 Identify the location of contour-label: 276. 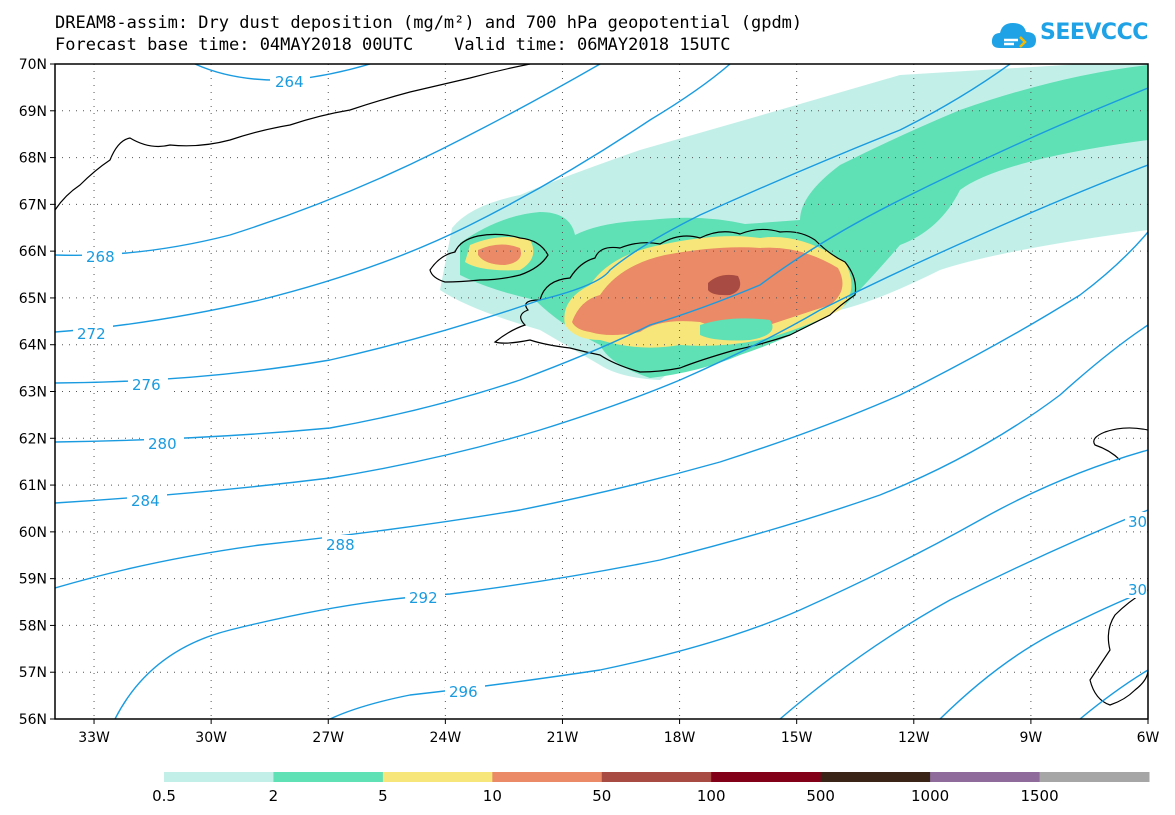
(146, 385).